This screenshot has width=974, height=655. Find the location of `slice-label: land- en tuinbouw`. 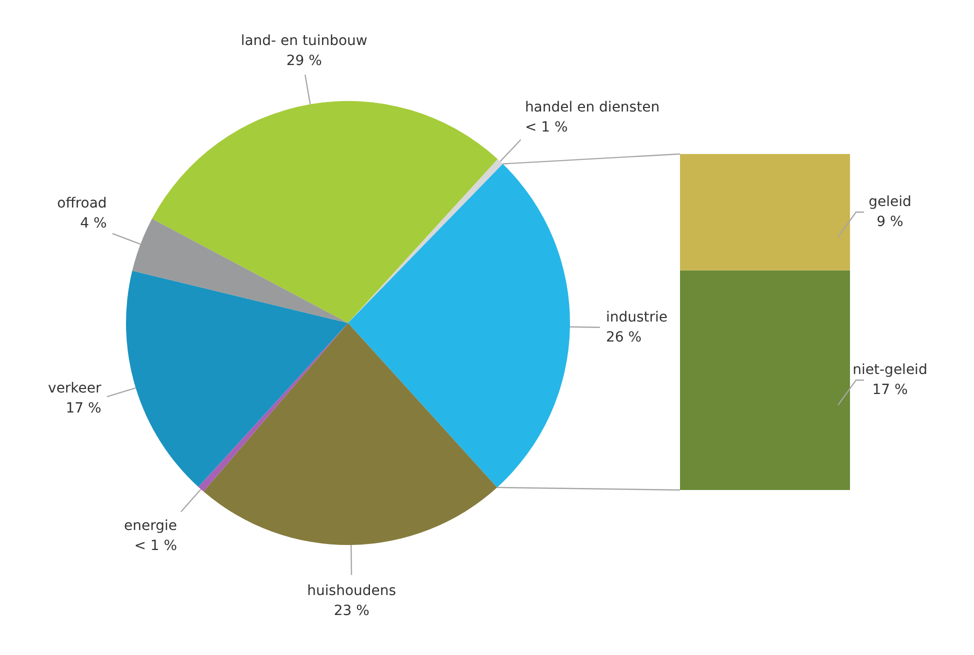

slice-label: land- en tuinbouw is located at coordinates (304, 40).